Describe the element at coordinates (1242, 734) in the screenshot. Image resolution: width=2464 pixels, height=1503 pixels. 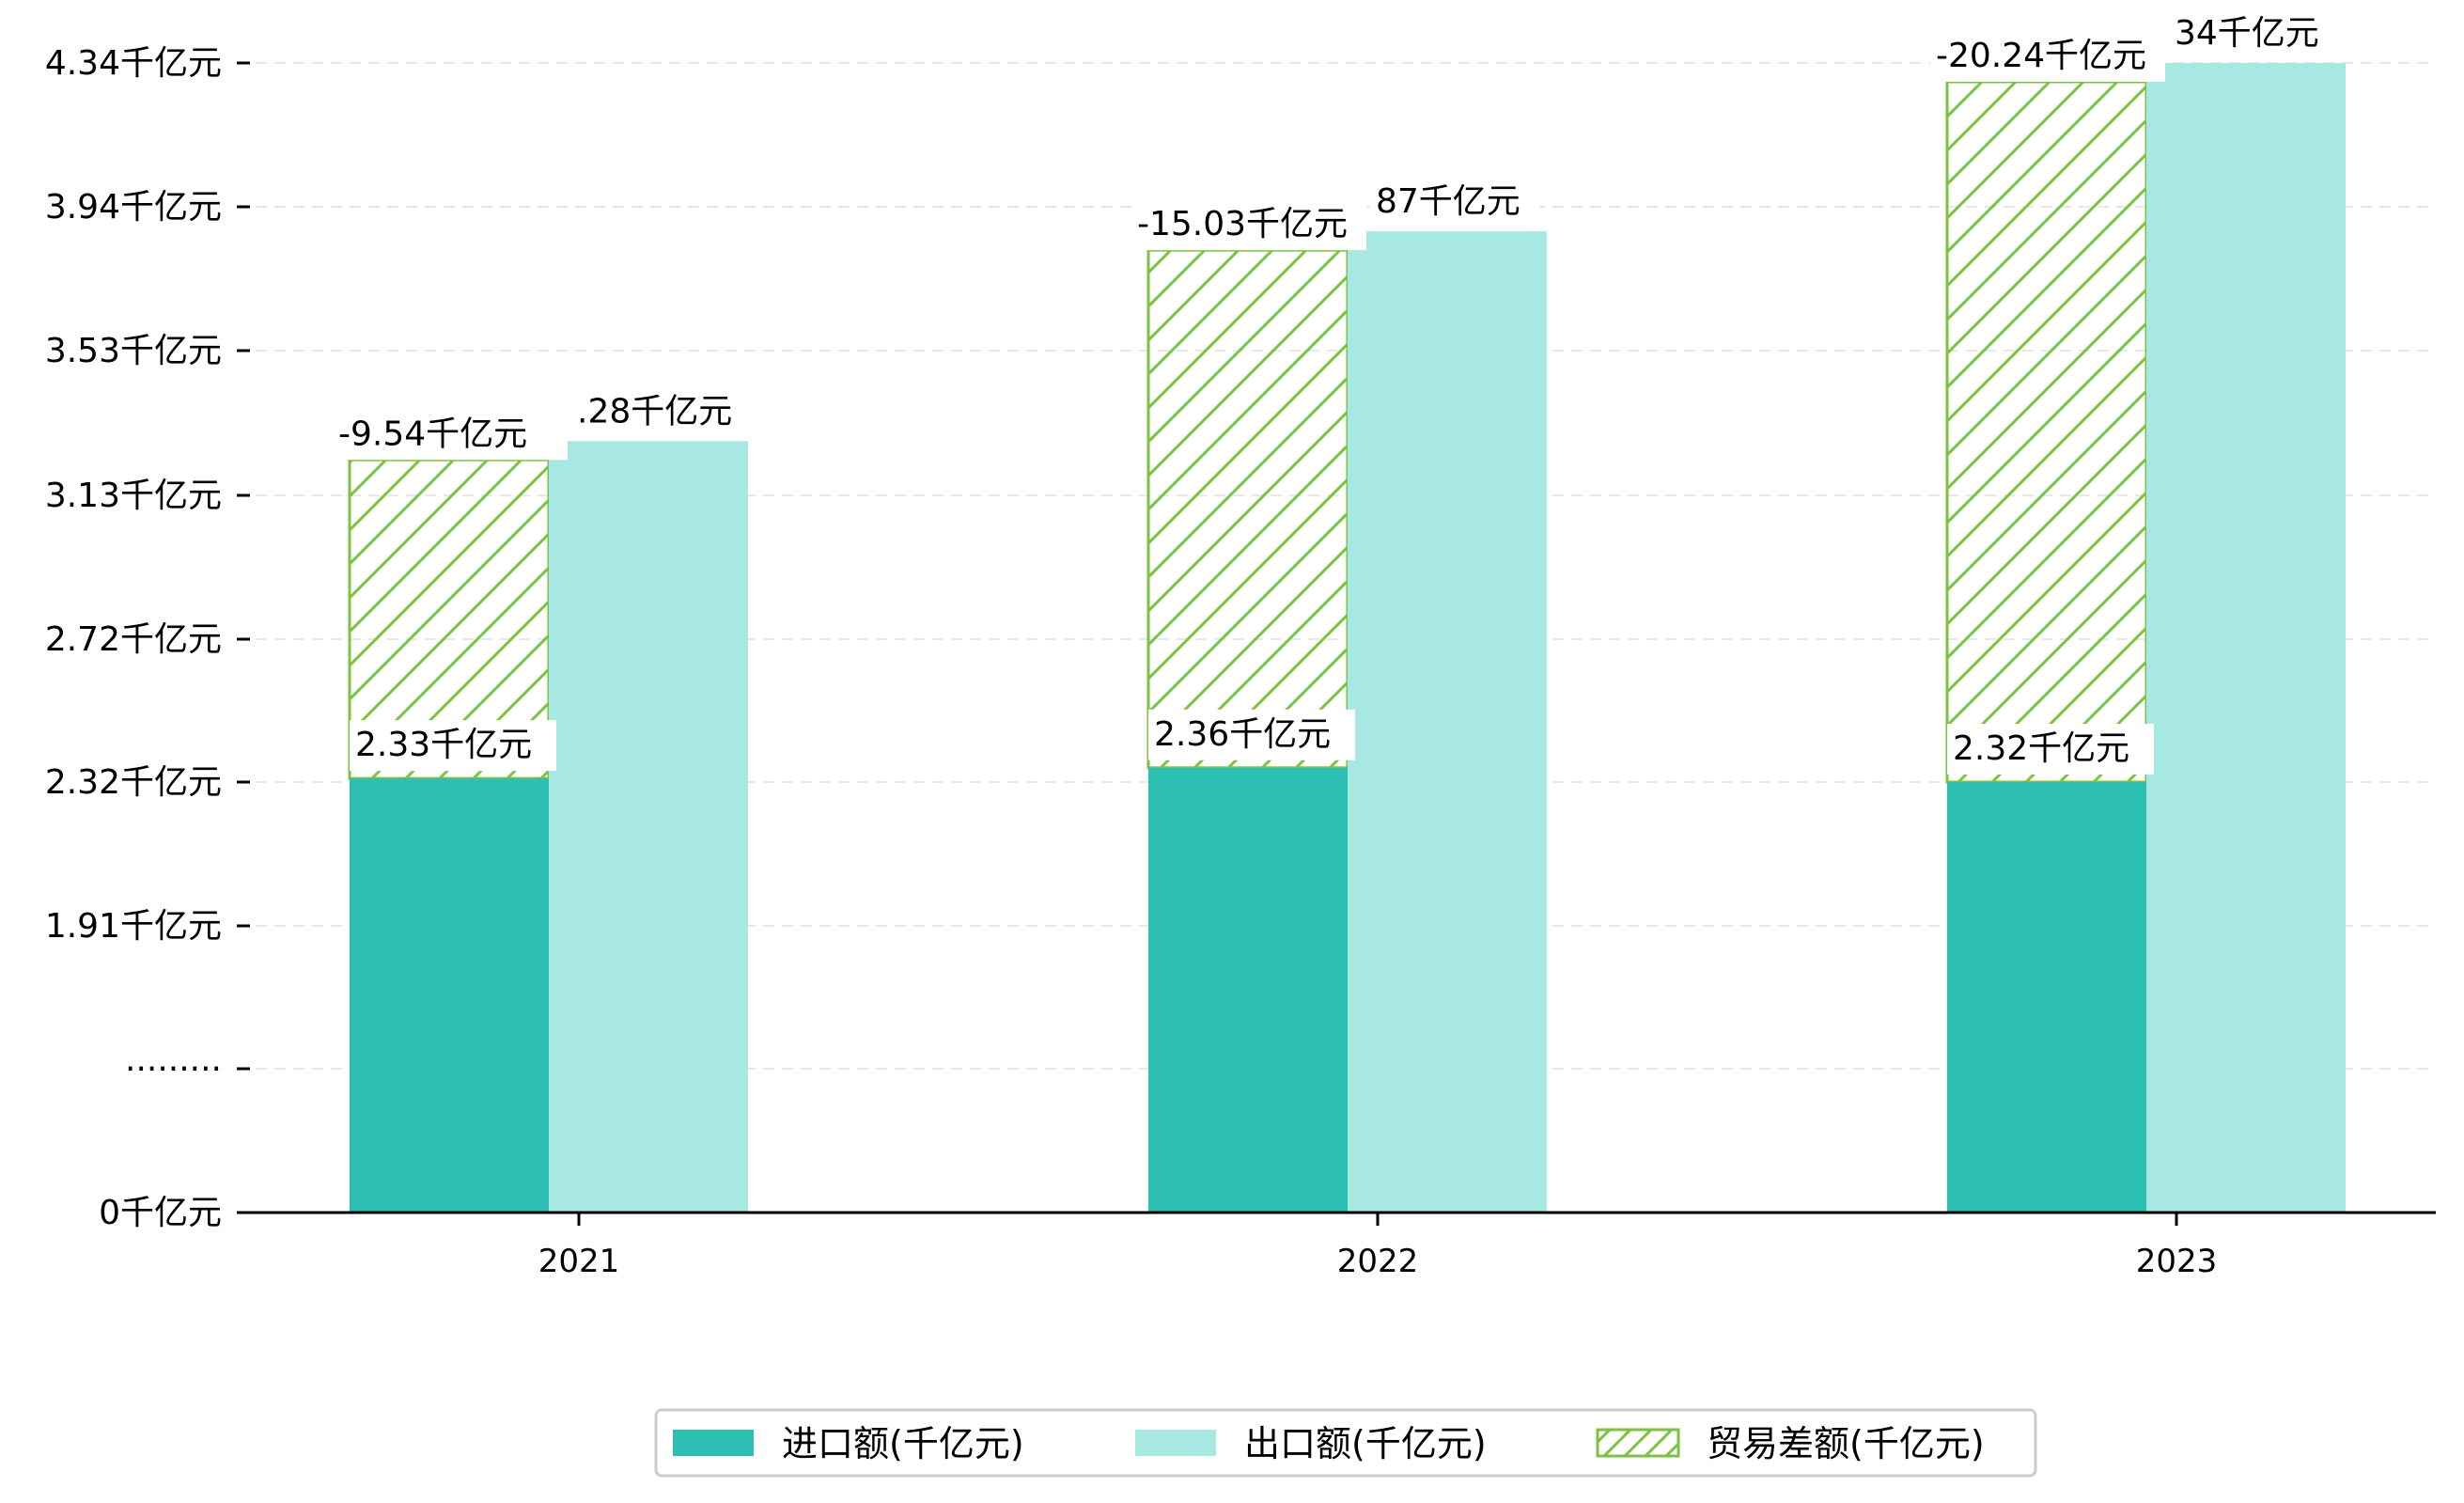
I see `import-value-label: 2.36千亿元` at that location.